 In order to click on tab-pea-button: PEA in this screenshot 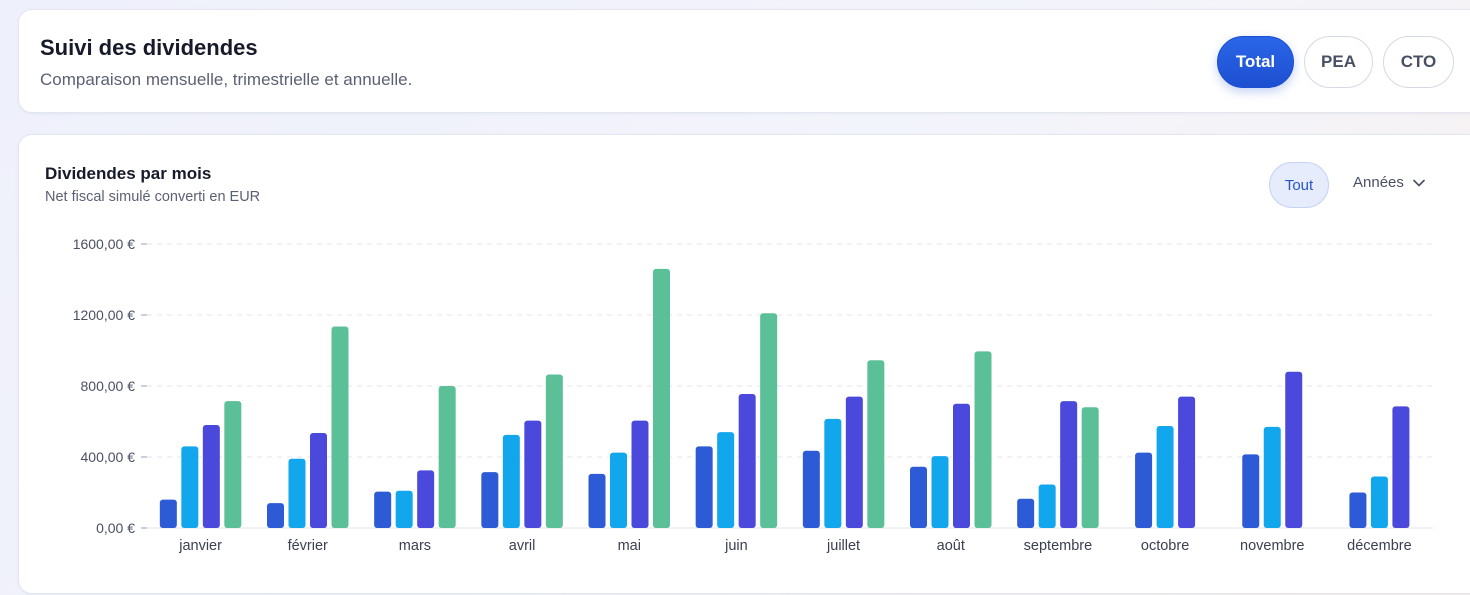, I will do `click(1338, 62)`.